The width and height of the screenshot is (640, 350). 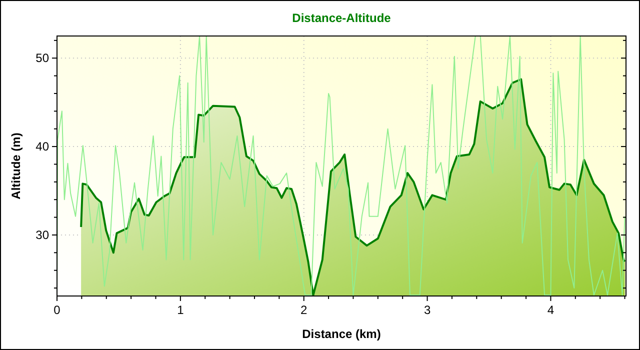 I want to click on y-tick-label: 50, so click(x=43, y=58).